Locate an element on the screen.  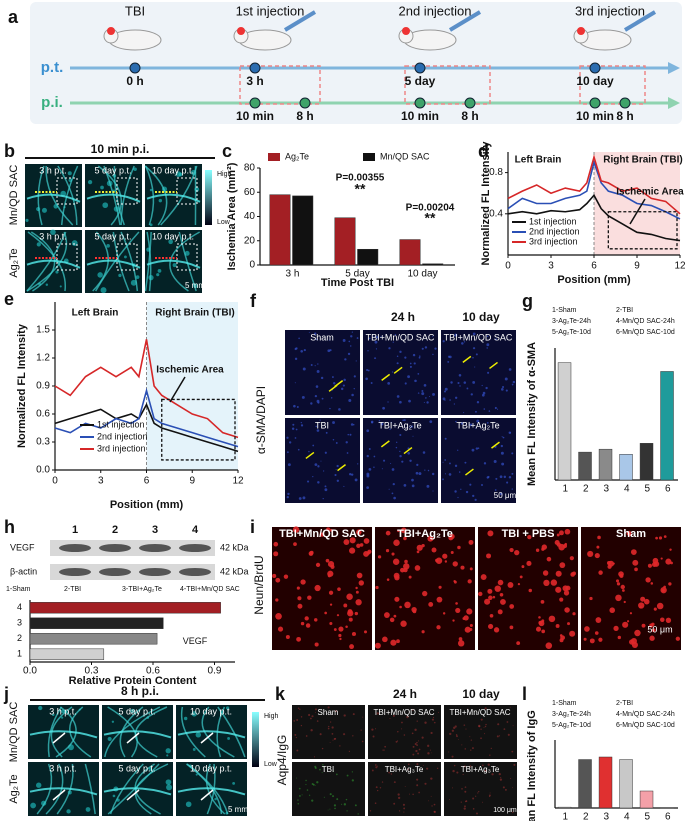
y-tick-label: 2 is located at coordinates (19, 638).